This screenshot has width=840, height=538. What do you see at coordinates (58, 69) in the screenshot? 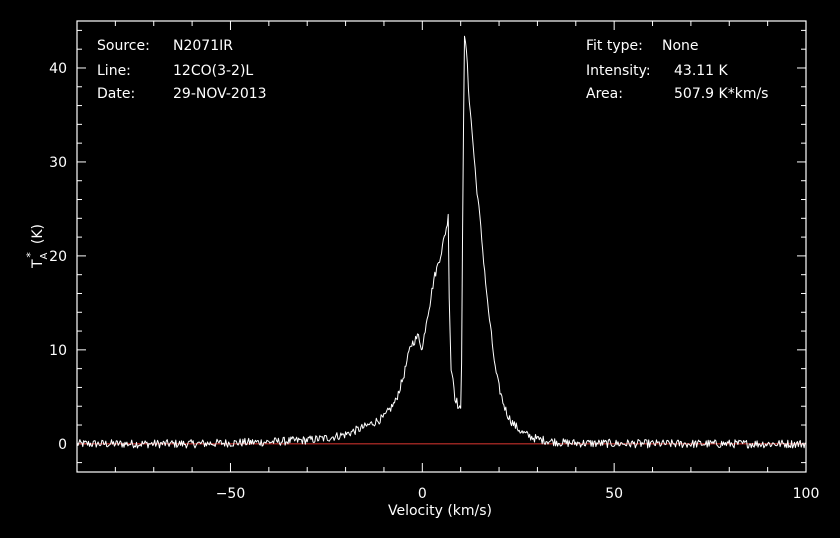
I see `y-tick-label: 40` at bounding box center [58, 69].